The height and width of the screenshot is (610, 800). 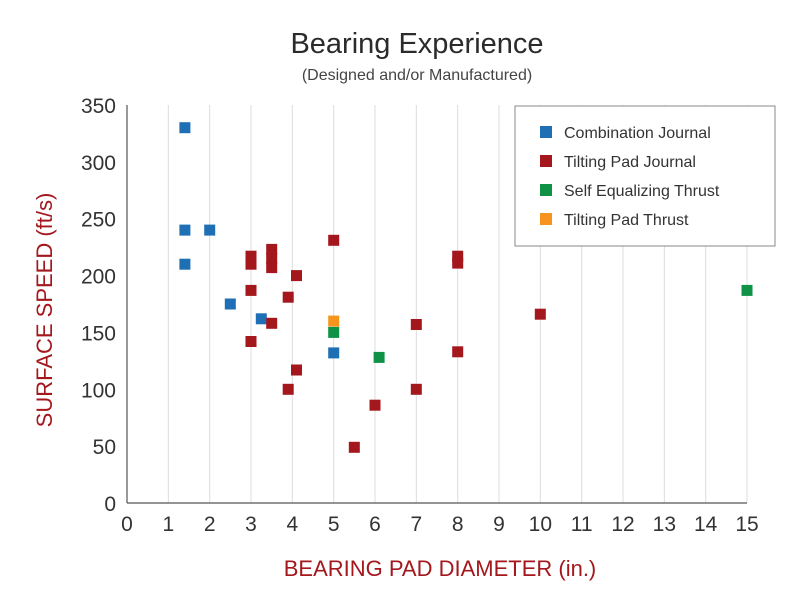 What do you see at coordinates (98, 163) in the screenshot?
I see `y-tick-label: 300` at bounding box center [98, 163].